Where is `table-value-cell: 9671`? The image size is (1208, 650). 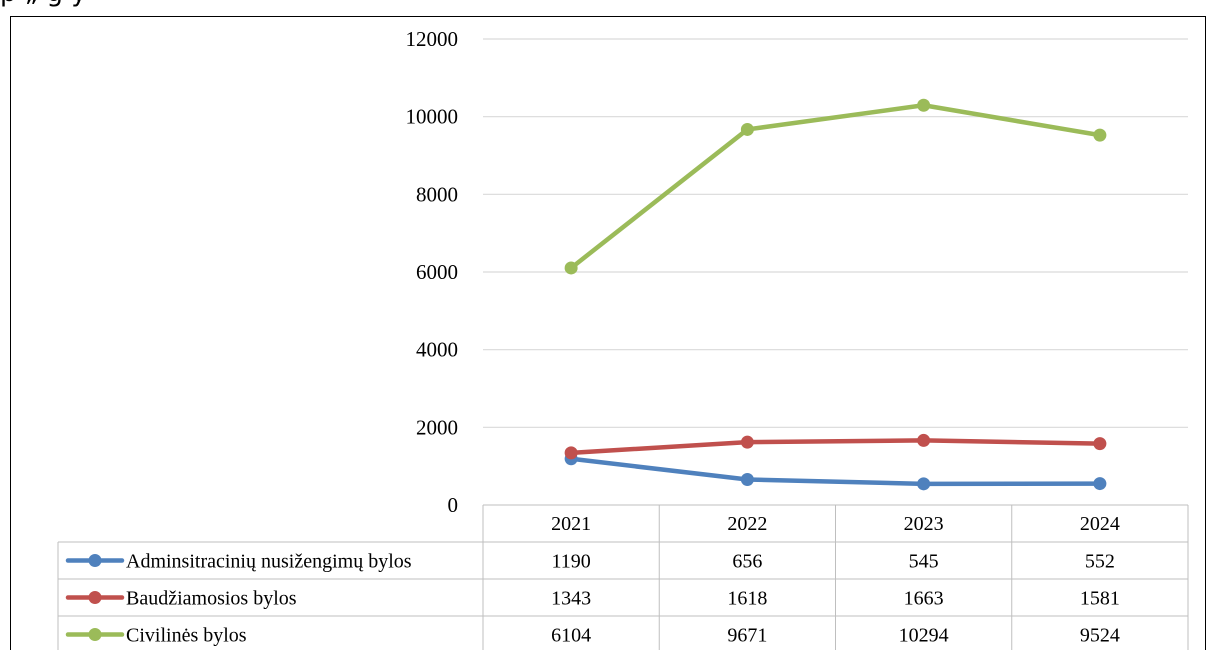
table-value-cell: 9671 is located at coordinates (747, 636).